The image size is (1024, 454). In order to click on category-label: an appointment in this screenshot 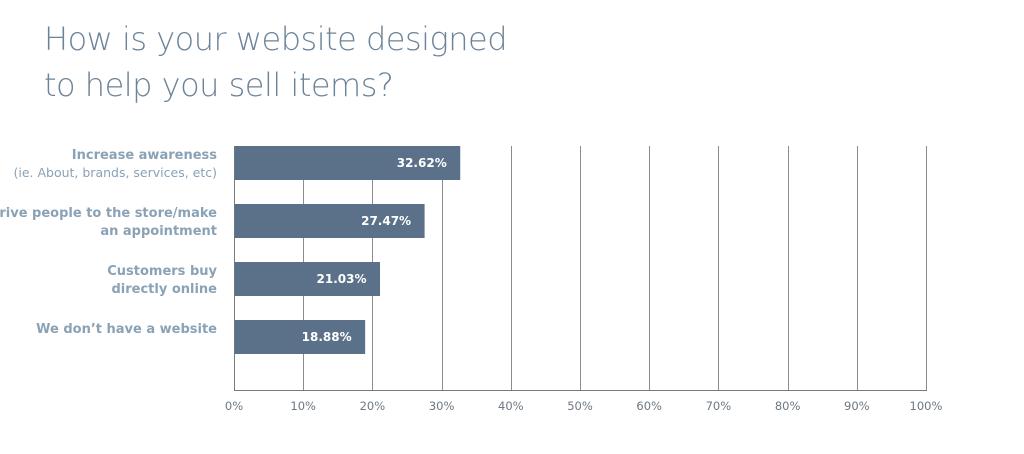, I will do `click(158, 231)`.